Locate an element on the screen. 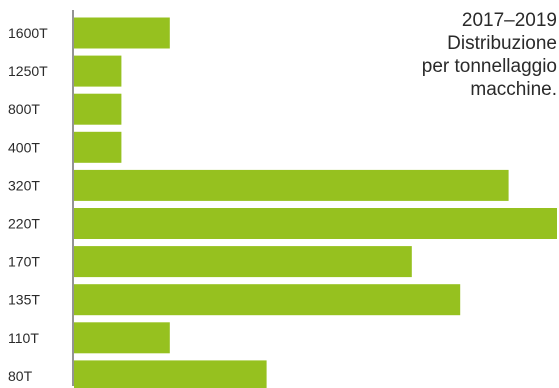 This screenshot has height=388, width=559. y-tick-label-1250t: 1250T is located at coordinates (28, 71).